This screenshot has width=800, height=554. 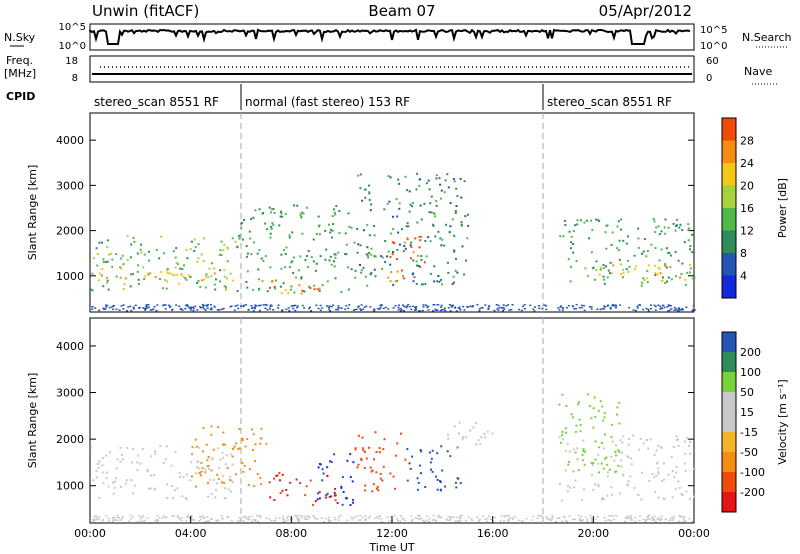 I want to click on y-tick-label: 4000, so click(x=70, y=346).